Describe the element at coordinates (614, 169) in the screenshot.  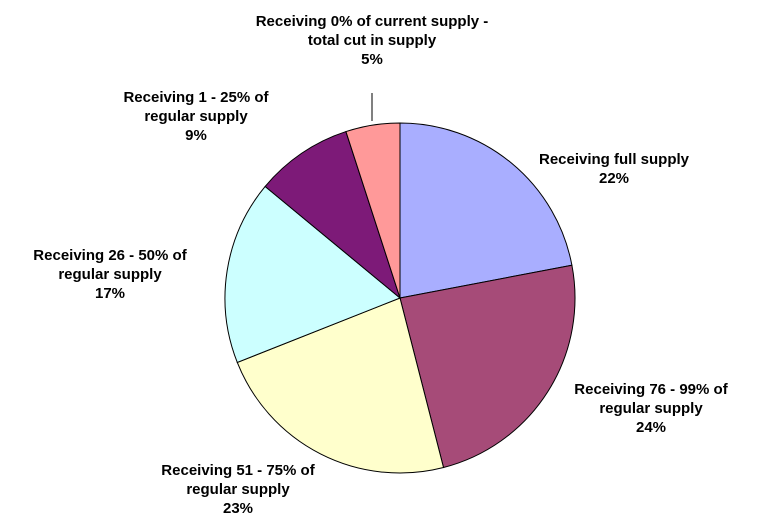
I see `slice-label: Receiving full supply 22%` at that location.